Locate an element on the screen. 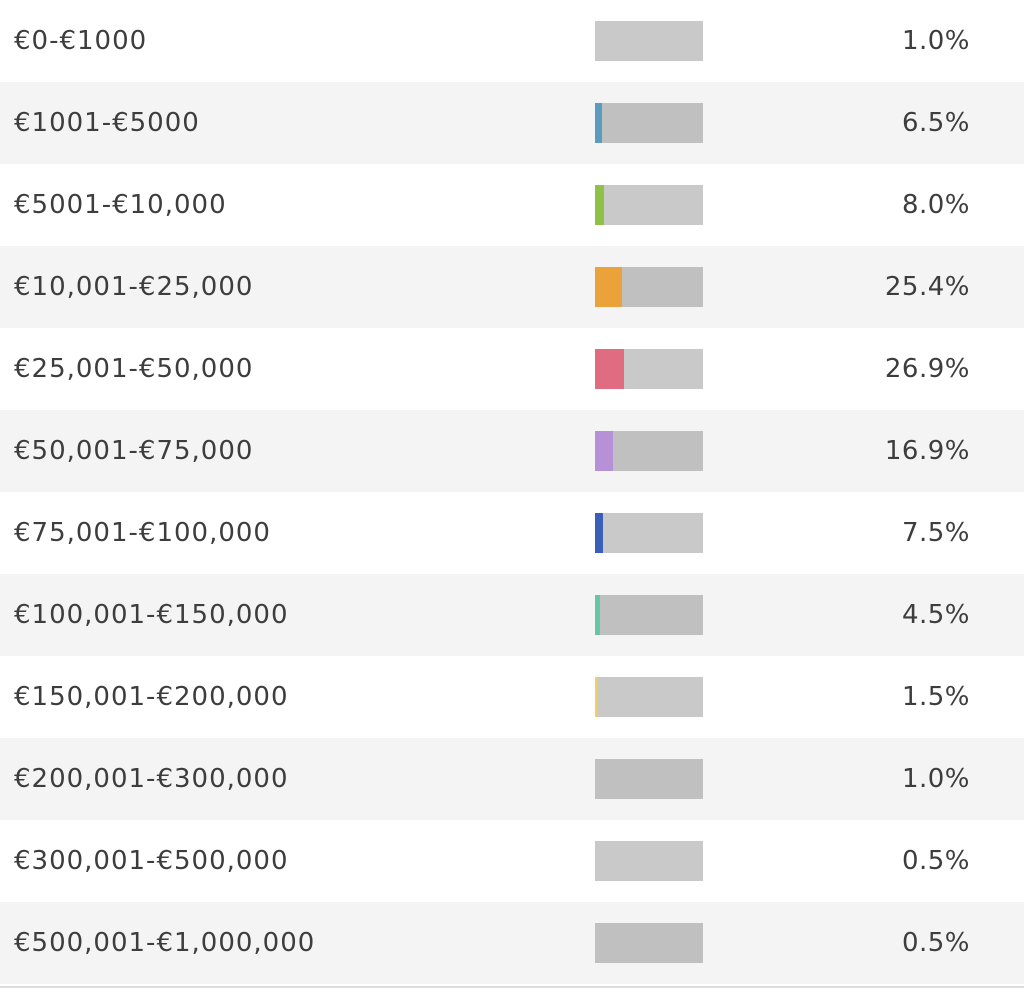 Image resolution: width=1024 pixels, height=993 pixels. percentage-label: 25.4% is located at coordinates (927, 287).